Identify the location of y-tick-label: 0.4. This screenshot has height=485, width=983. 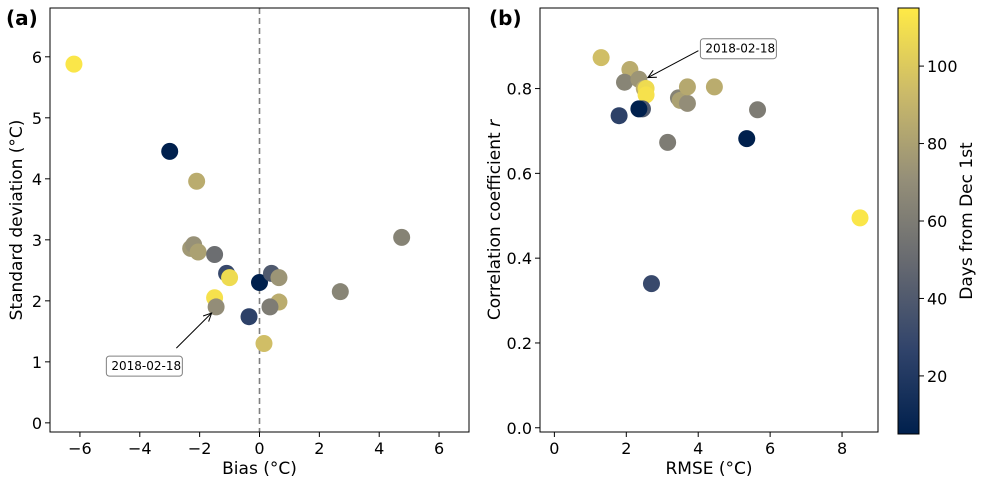
(519, 258).